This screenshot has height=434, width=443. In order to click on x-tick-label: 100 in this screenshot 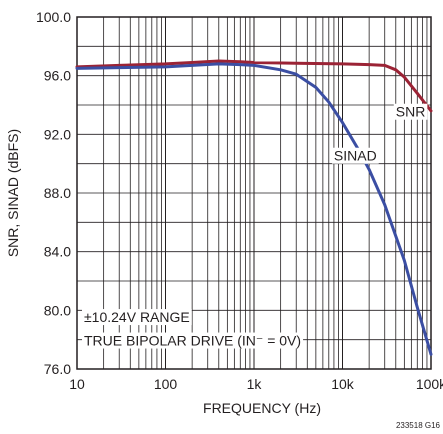, I will do `click(166, 384)`.